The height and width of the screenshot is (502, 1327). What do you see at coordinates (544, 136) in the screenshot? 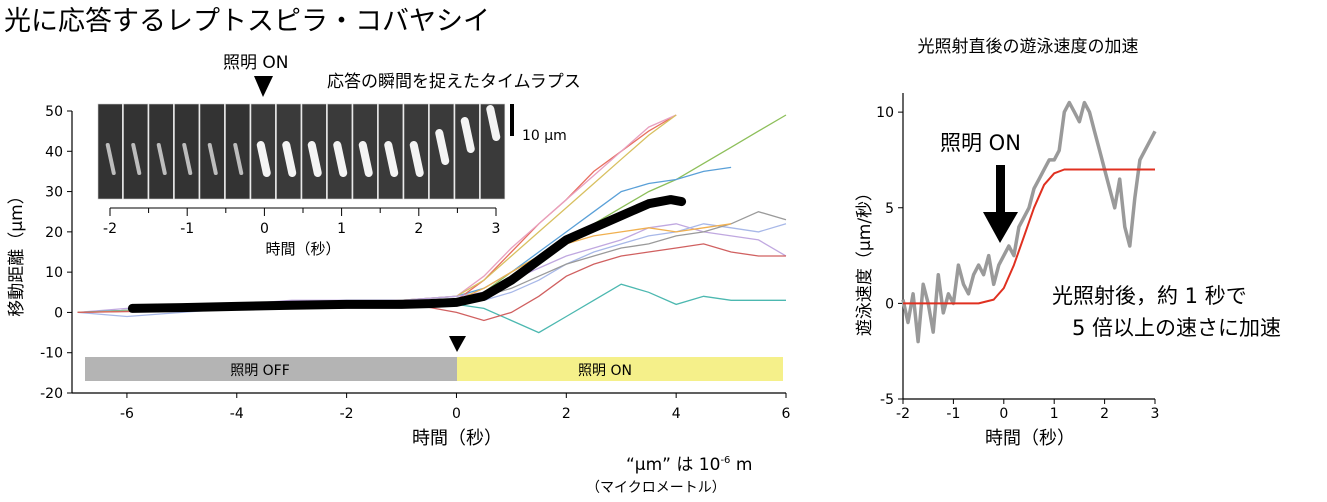
I see `timelapse-scale-label: 10 μm` at bounding box center [544, 136].